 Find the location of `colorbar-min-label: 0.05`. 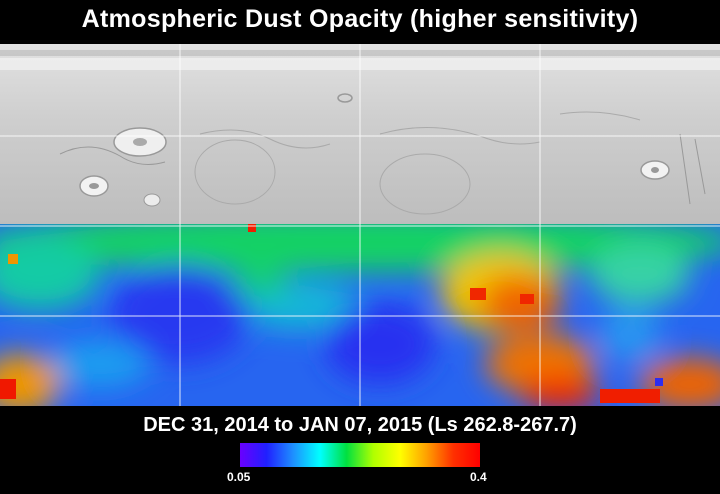

colorbar-min-label: 0.05 is located at coordinates (239, 477).